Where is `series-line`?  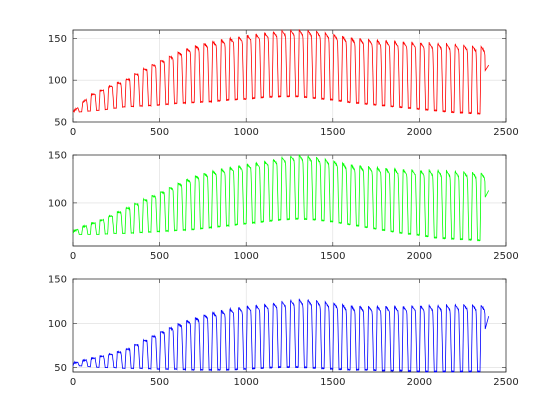
series-line is located at coordinates (281, 335).